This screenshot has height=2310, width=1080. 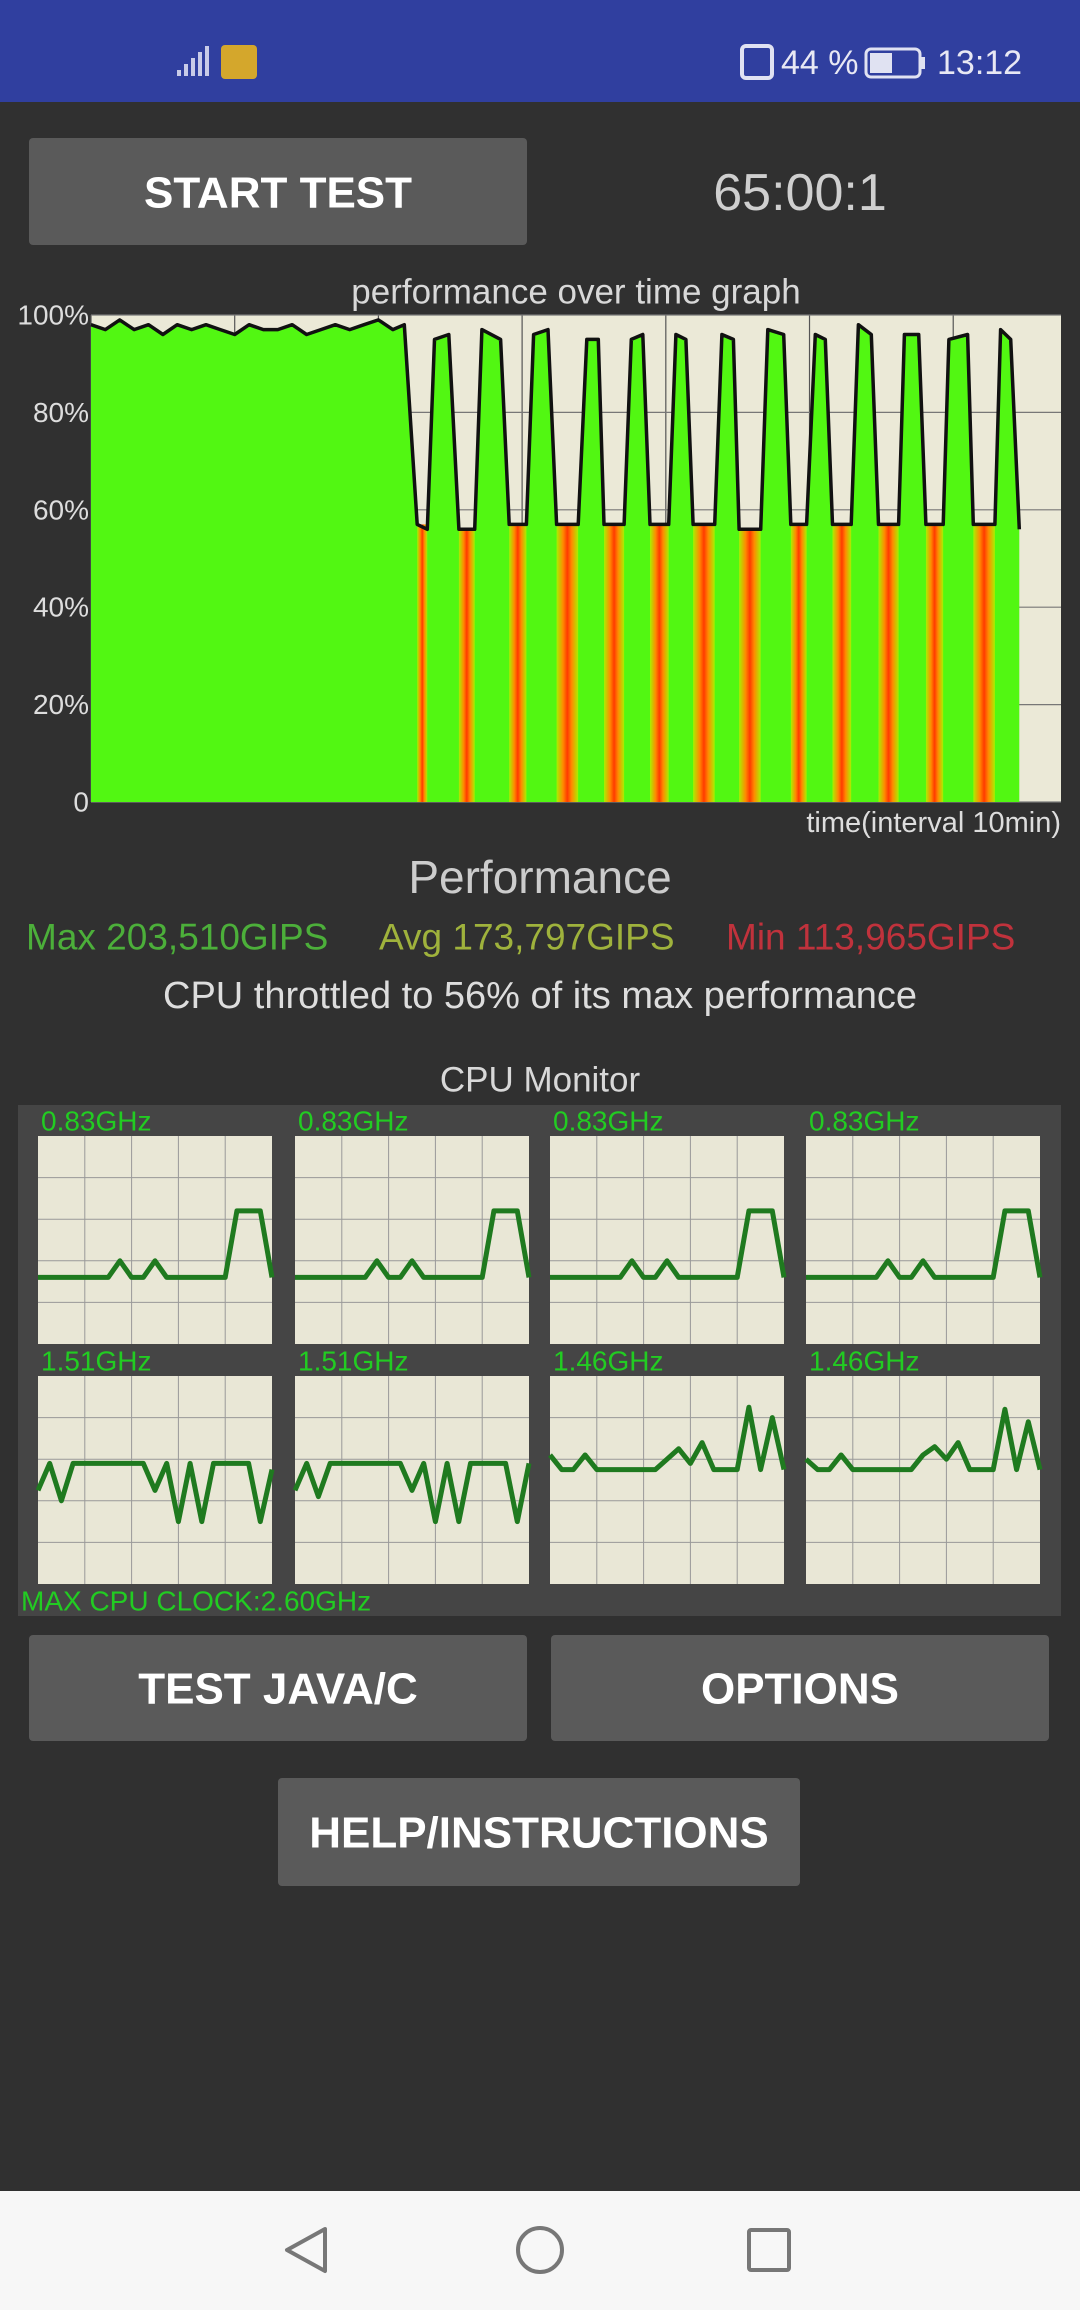 I want to click on nfc-icon, so click(x=757, y=62).